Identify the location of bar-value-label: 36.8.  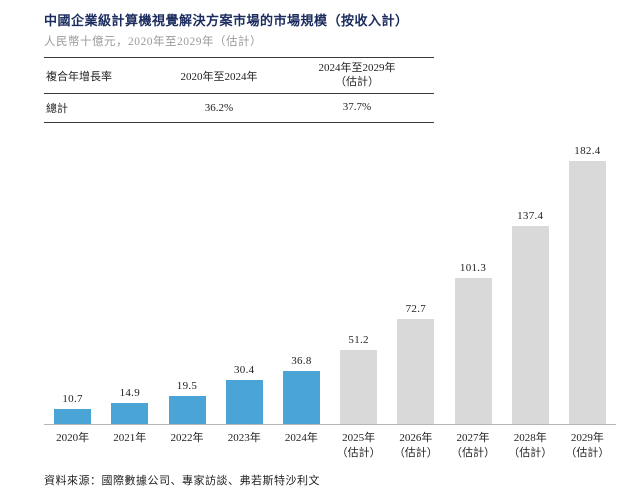
(301, 360).